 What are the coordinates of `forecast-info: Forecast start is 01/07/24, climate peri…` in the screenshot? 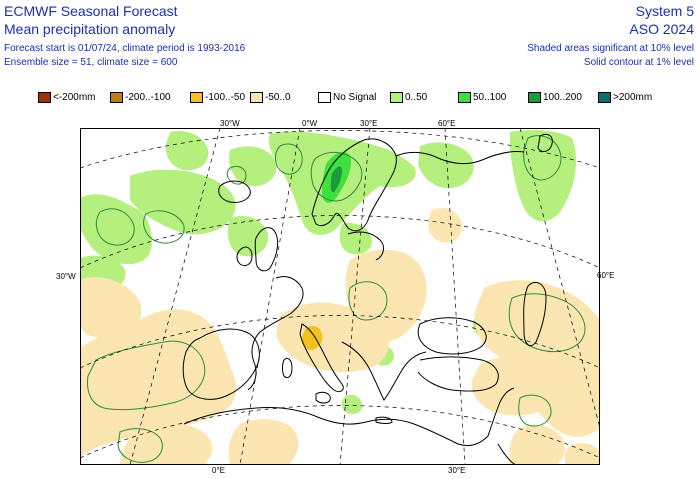 It's located at (125, 48).